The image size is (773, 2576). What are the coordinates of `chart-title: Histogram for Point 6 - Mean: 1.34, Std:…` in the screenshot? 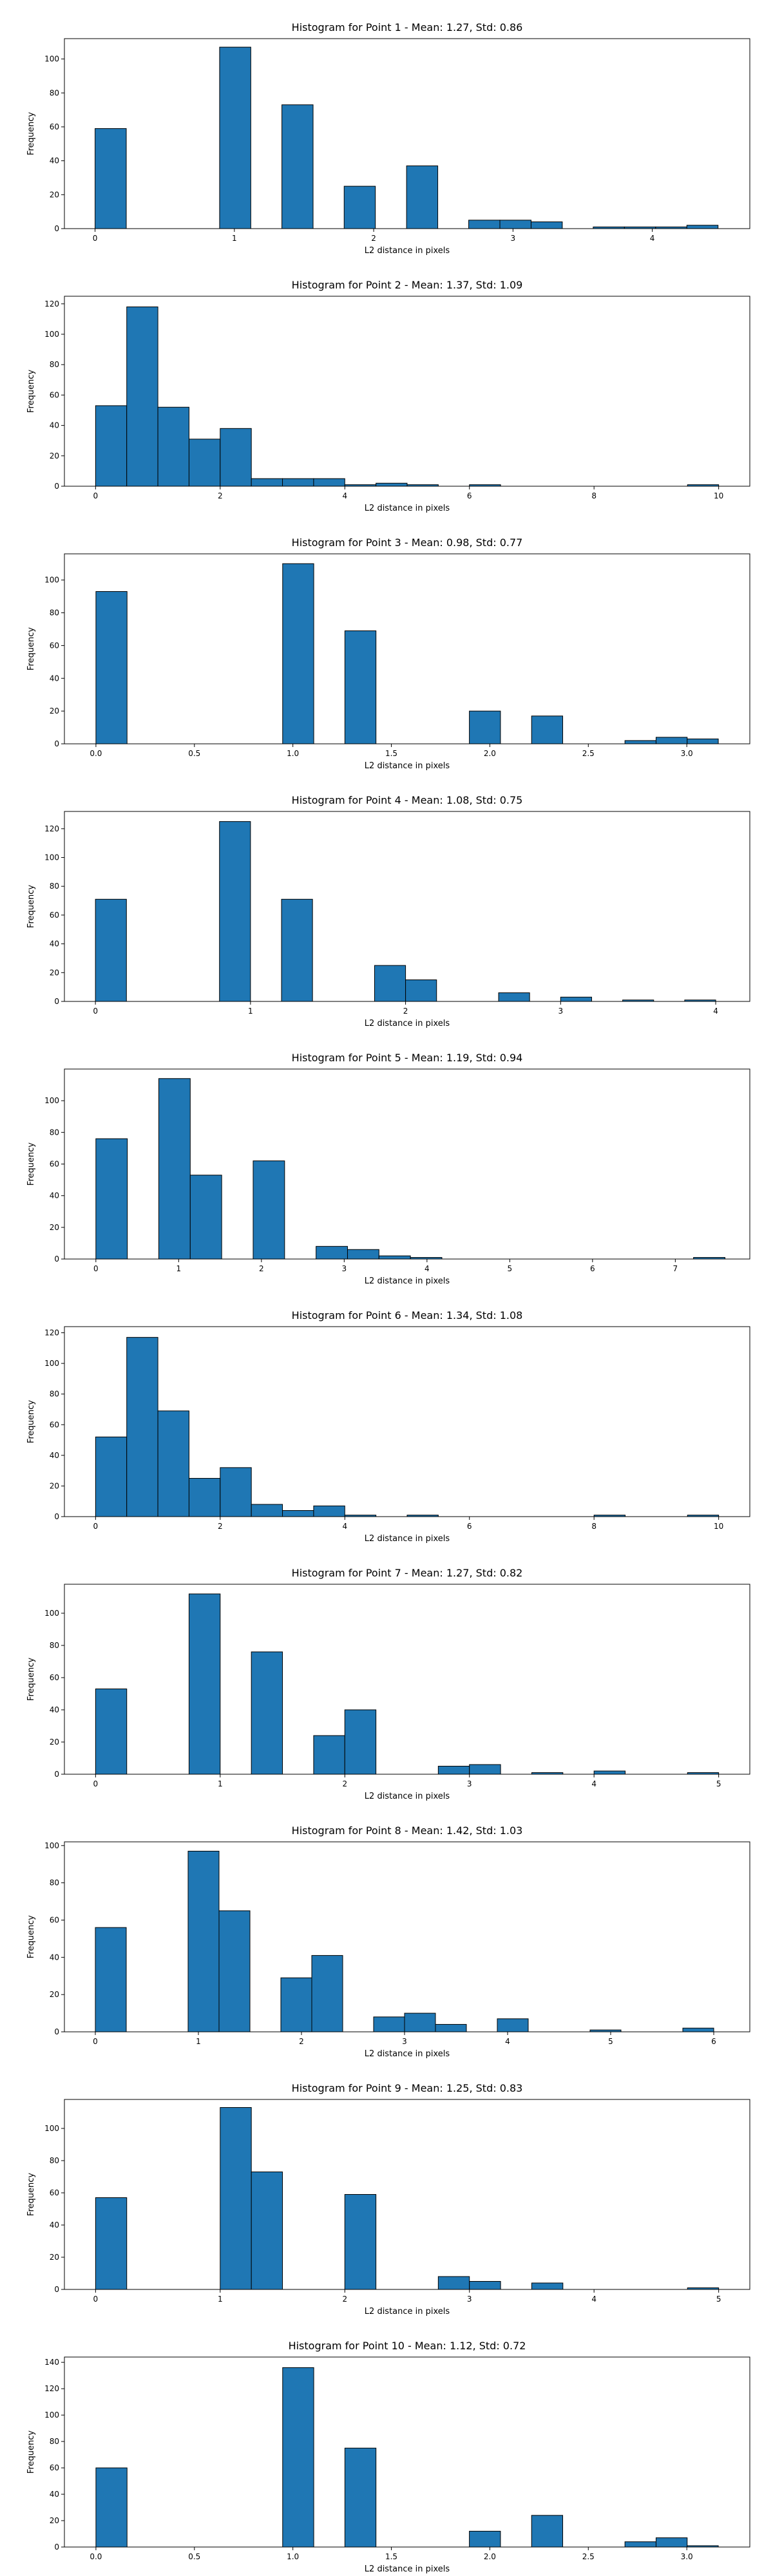 It's located at (407, 1315).